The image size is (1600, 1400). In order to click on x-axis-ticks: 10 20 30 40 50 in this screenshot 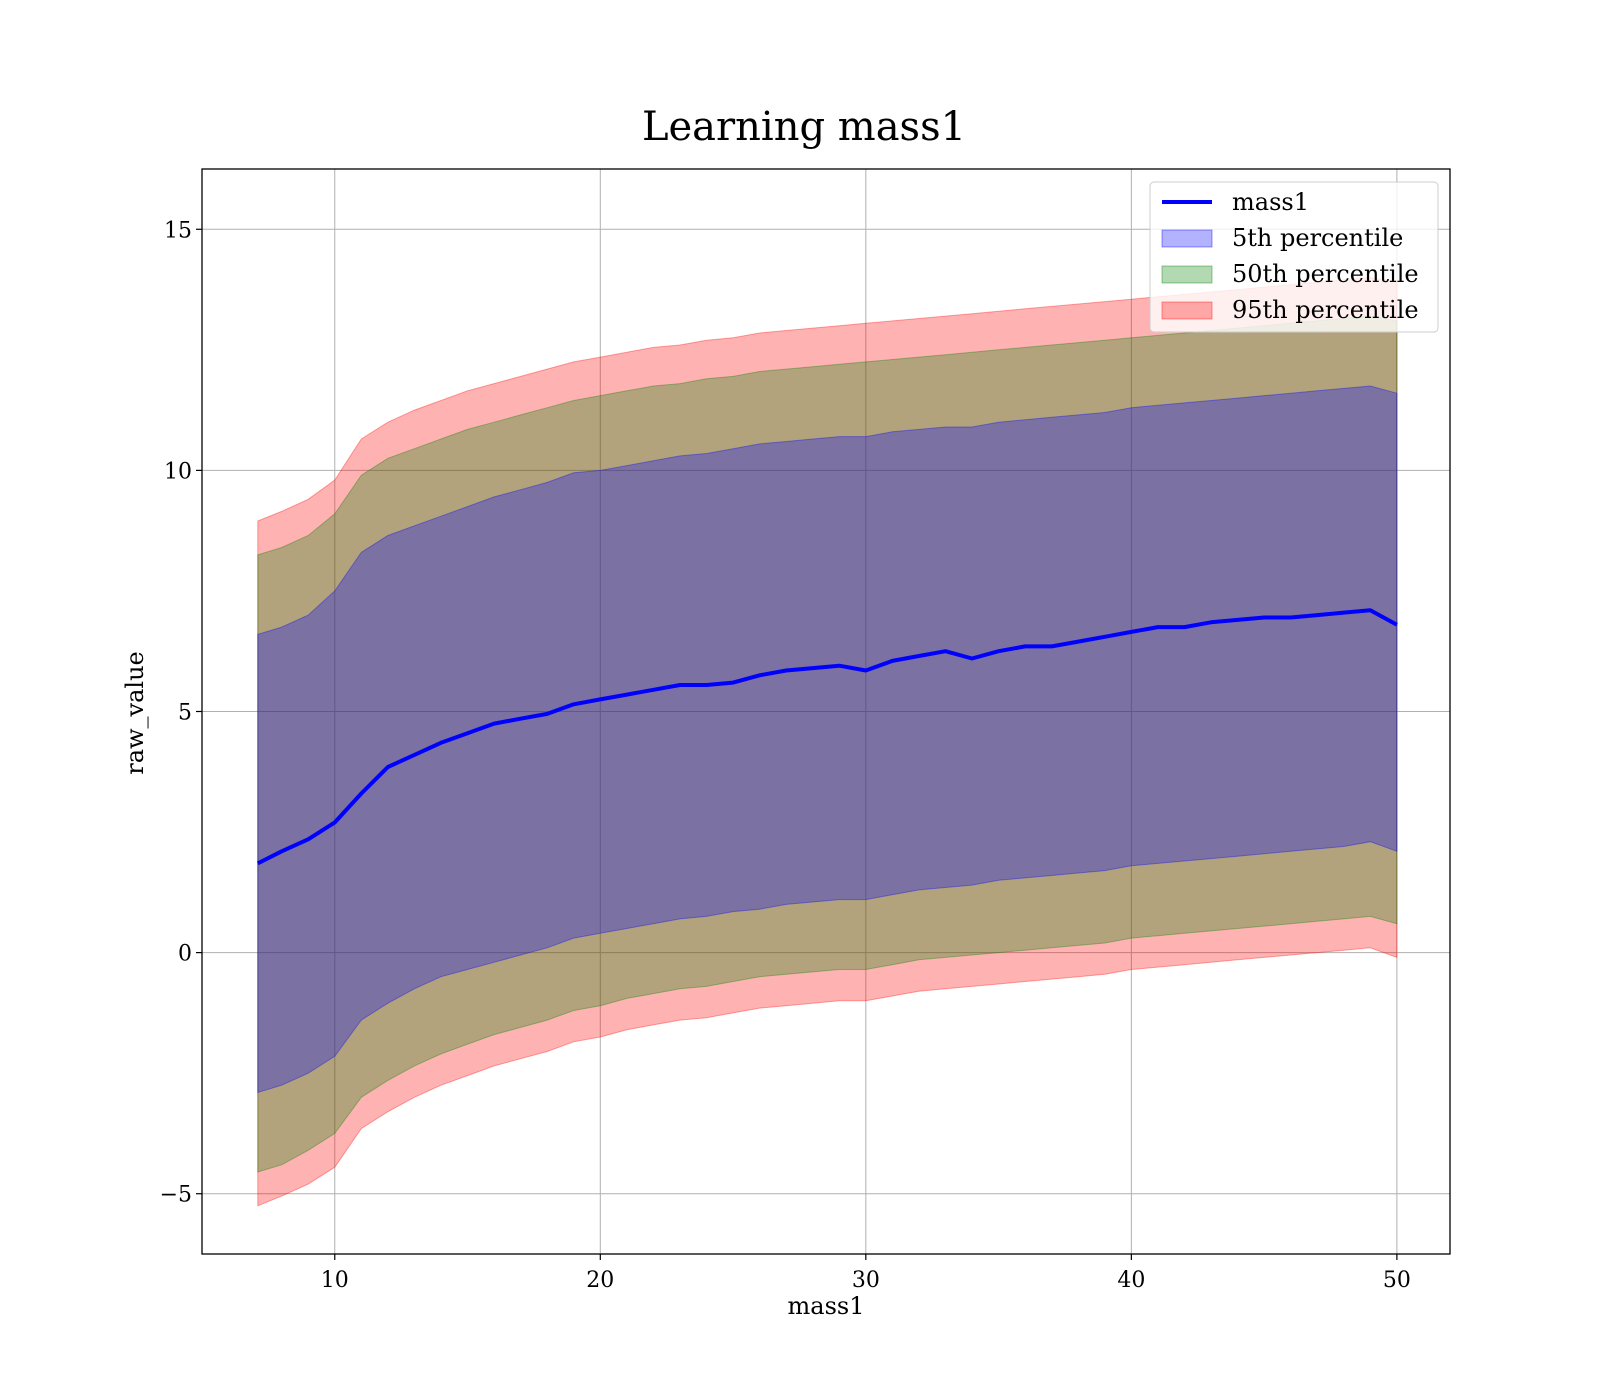, I will do `click(866, 1273)`.